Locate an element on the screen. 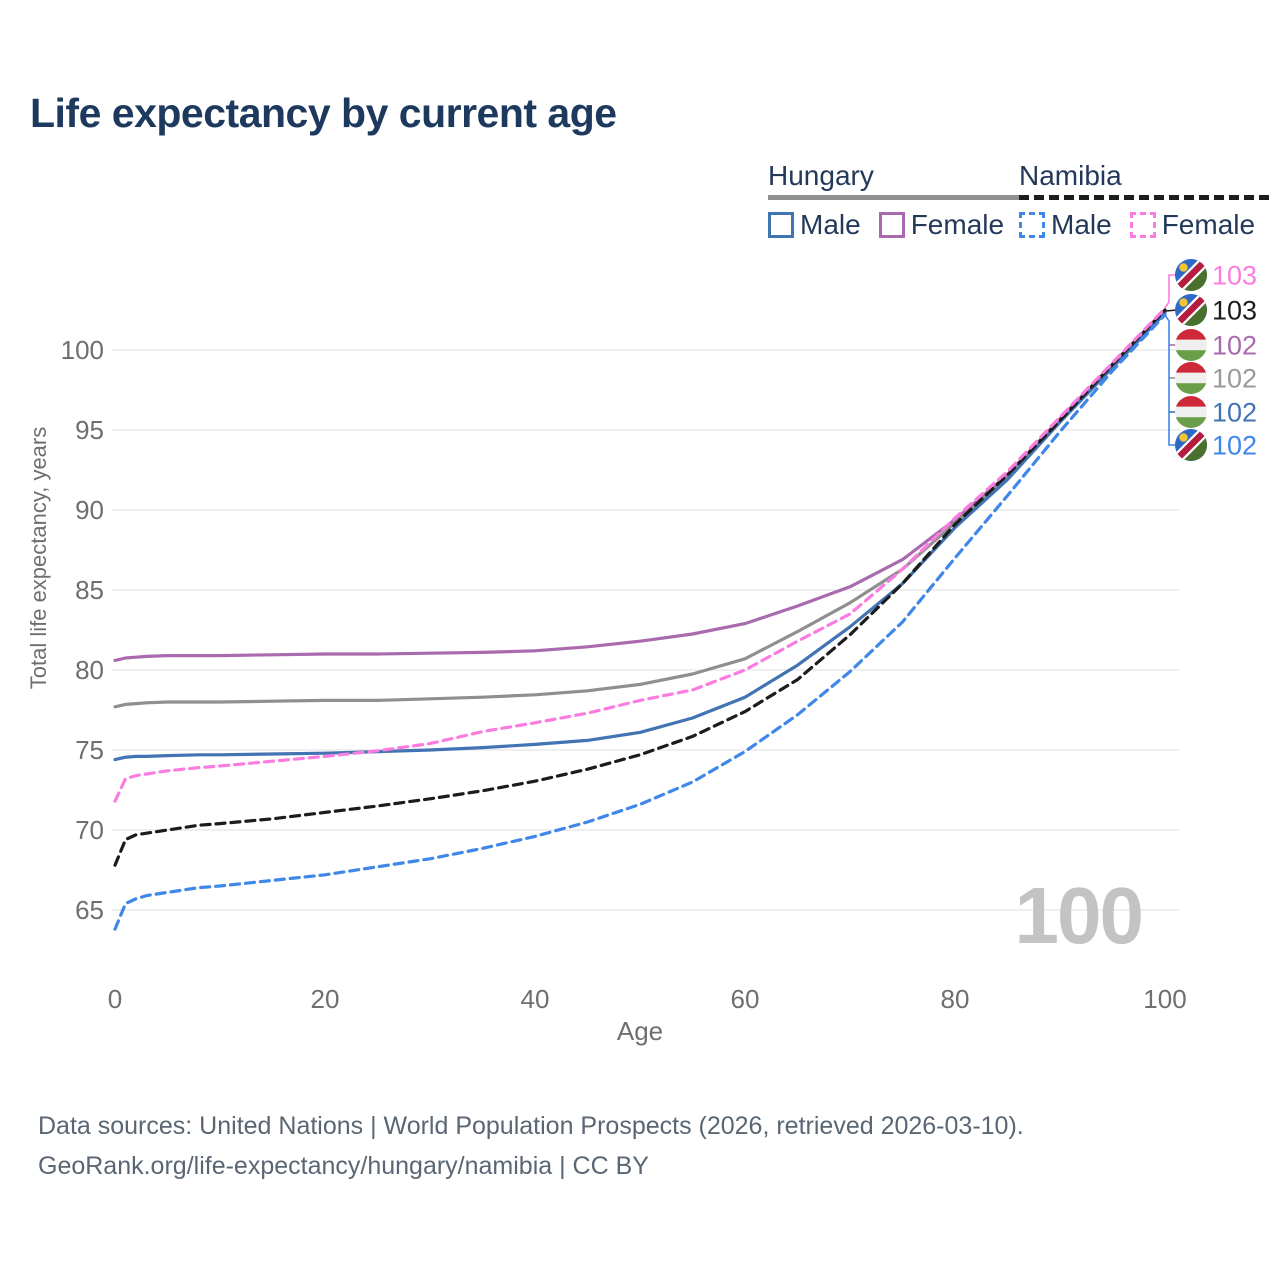 The width and height of the screenshot is (1280, 1280). legend-label-namibia-female: Female is located at coordinates (1208, 224).